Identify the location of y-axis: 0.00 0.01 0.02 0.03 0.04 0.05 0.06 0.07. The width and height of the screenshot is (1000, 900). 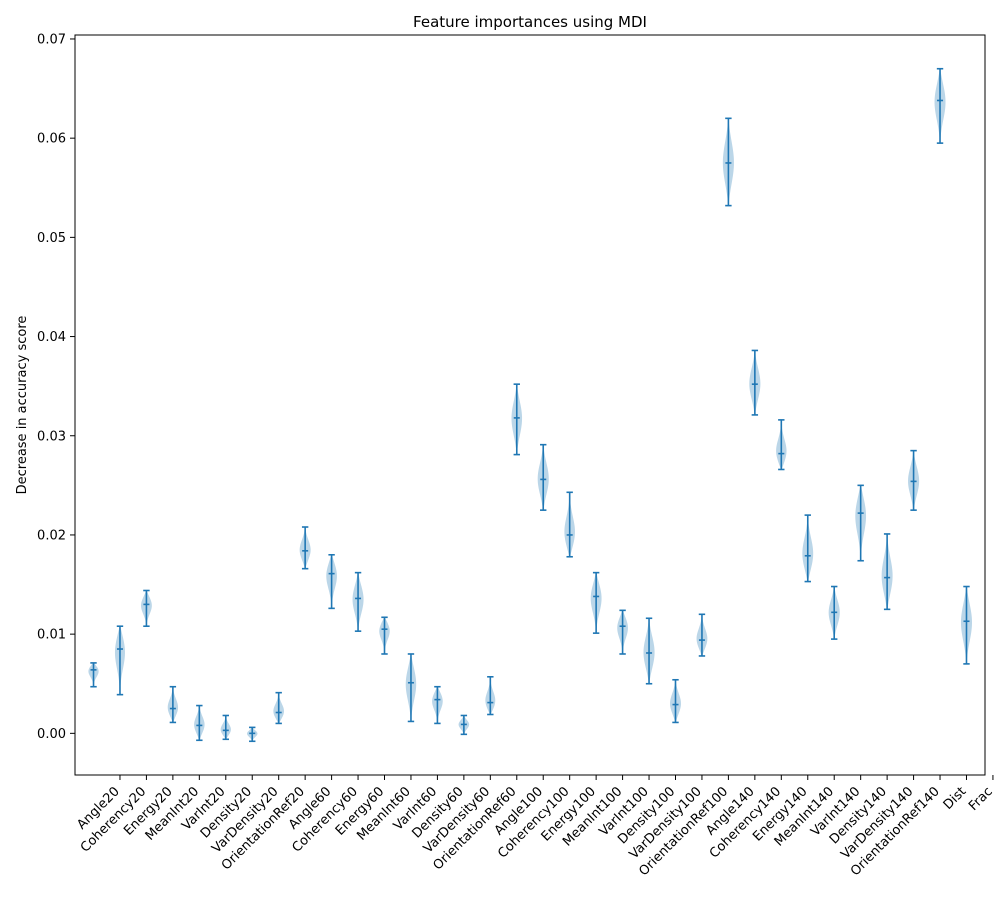
(56, 387).